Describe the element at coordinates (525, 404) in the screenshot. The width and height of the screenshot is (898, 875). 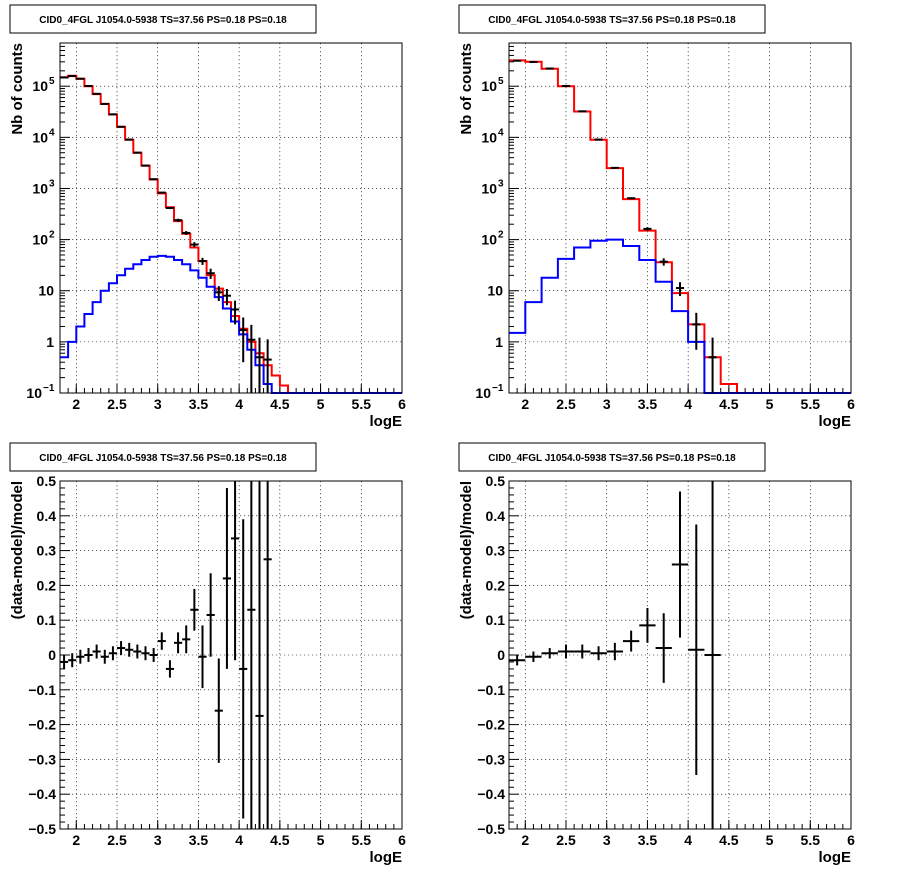
I see `x-tick-label: 2` at that location.